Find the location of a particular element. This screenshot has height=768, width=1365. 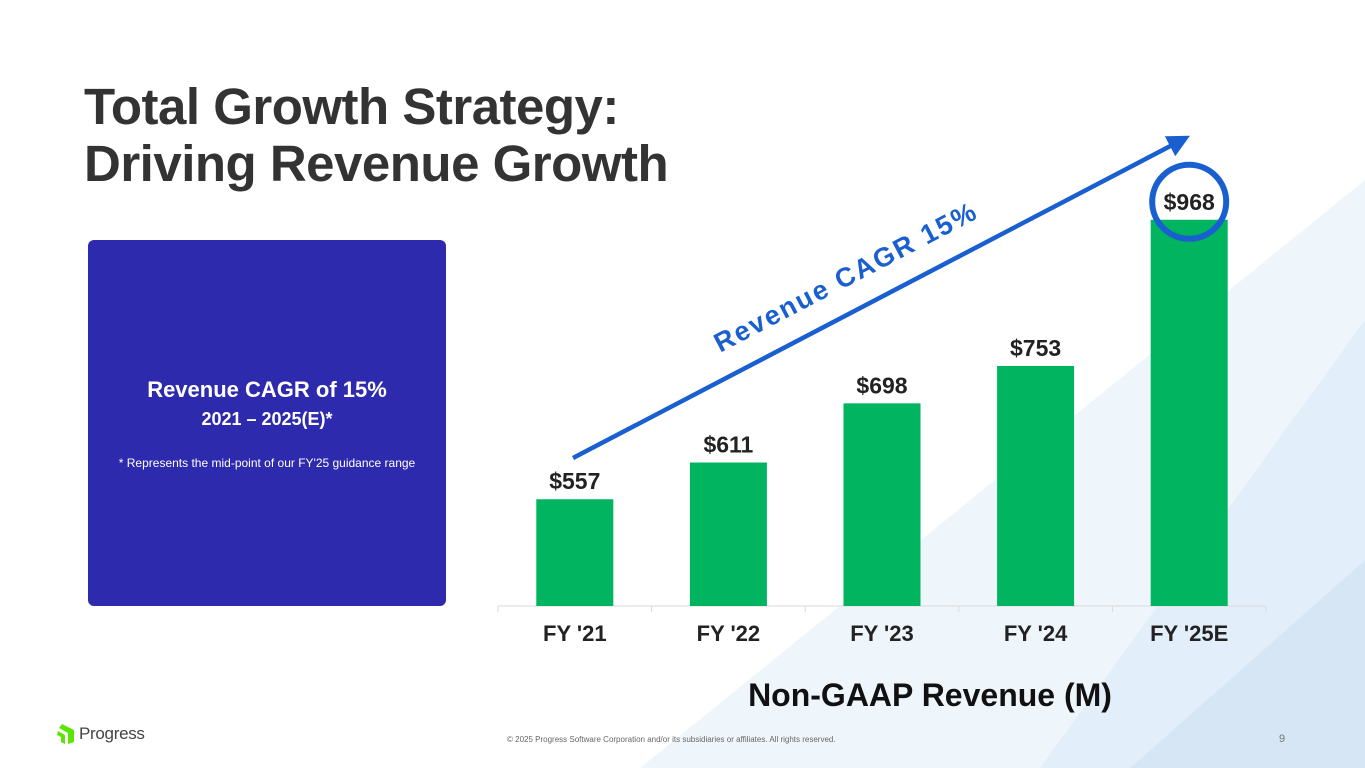

x-tick-label: FY '25E is located at coordinates (1189, 633).